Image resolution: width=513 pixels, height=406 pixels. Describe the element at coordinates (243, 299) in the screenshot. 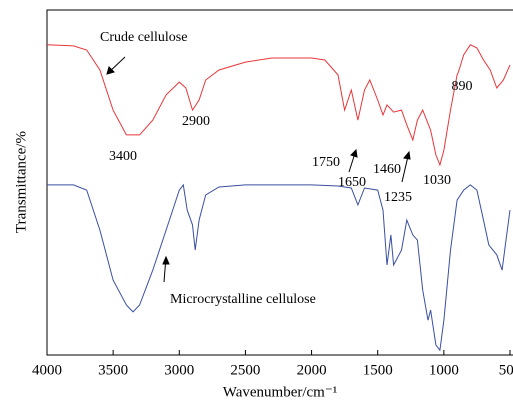

I see `series-label: Microcrystalline cellulose` at that location.